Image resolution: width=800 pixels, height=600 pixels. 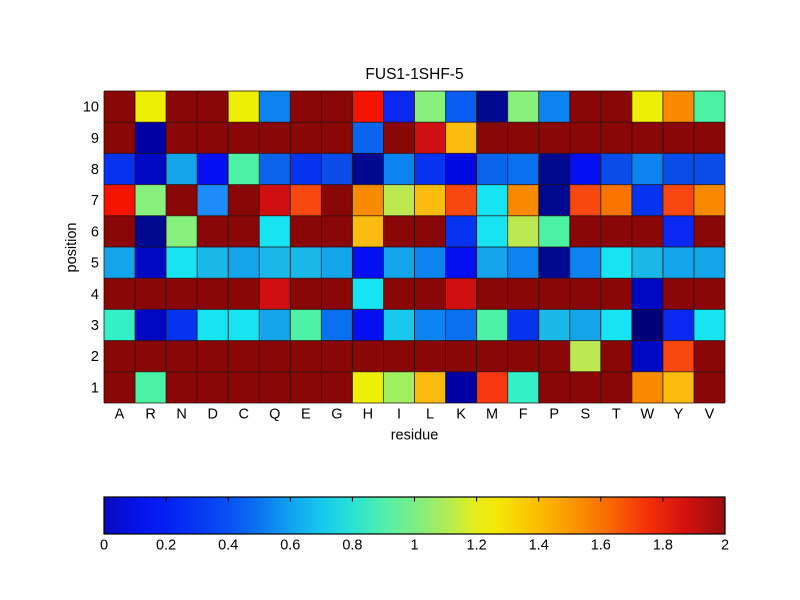 I want to click on svg-text: 3, so click(x=95, y=326).